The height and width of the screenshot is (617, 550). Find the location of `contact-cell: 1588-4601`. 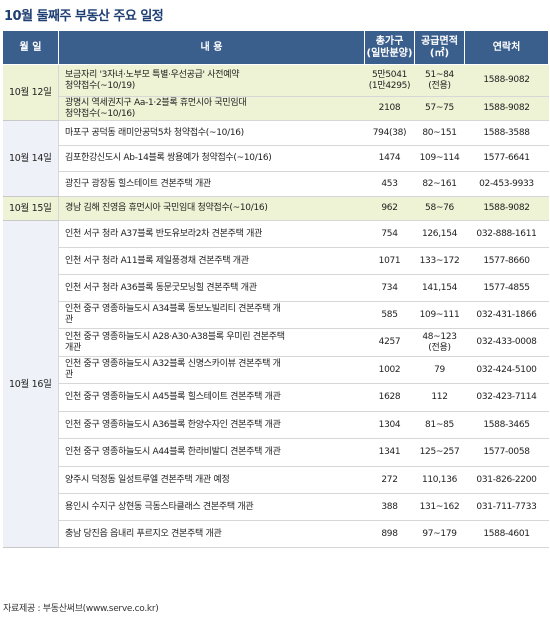

contact-cell: 1588-4601 is located at coordinates (506, 534).